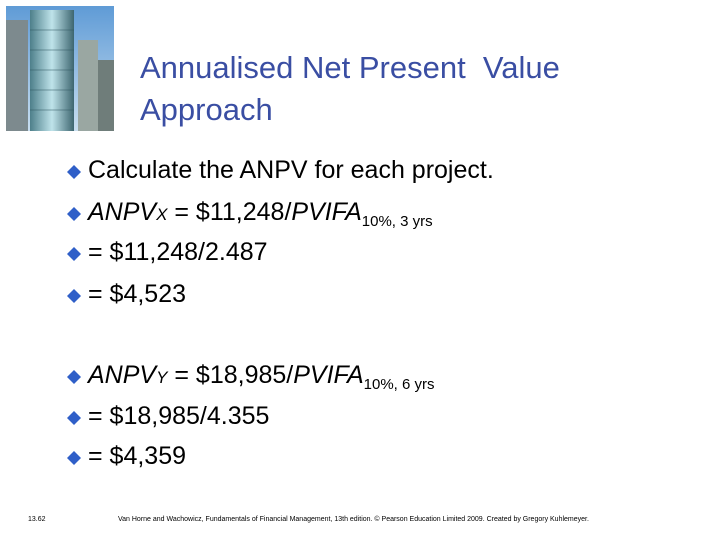 The image size is (720, 545). I want to click on title-line: Approach, so click(206, 109).